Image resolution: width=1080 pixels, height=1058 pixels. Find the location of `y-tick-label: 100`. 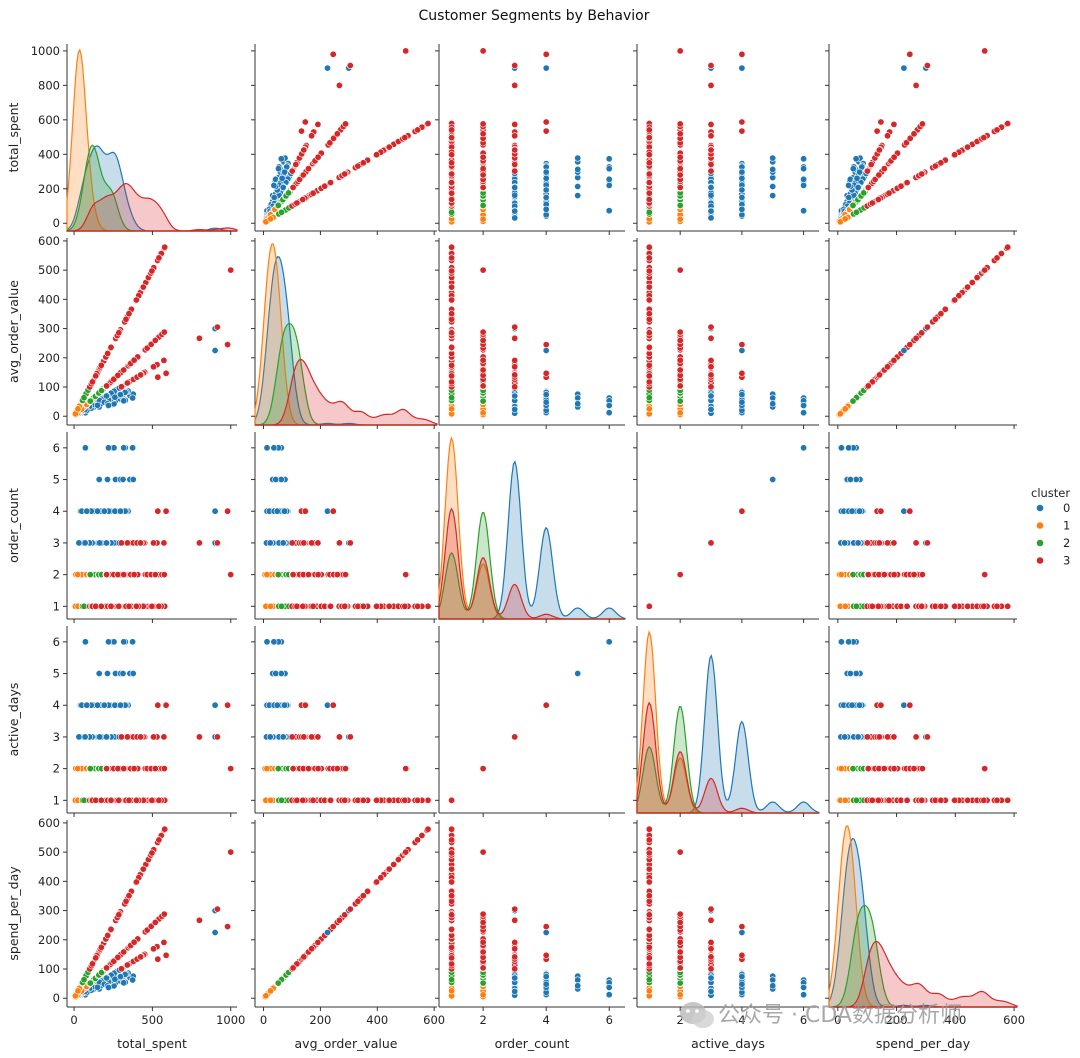

y-tick-label: 100 is located at coordinates (49, 387).